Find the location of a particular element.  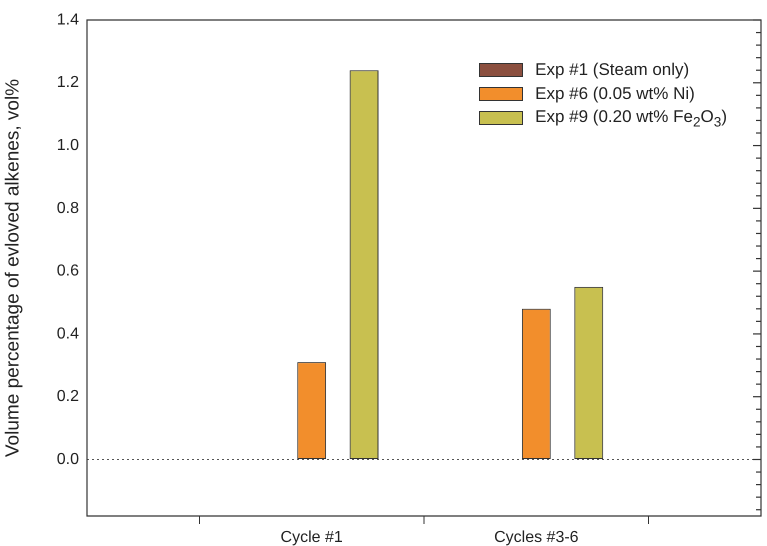

y-tick-label: 0.6 is located at coordinates (68, 271).